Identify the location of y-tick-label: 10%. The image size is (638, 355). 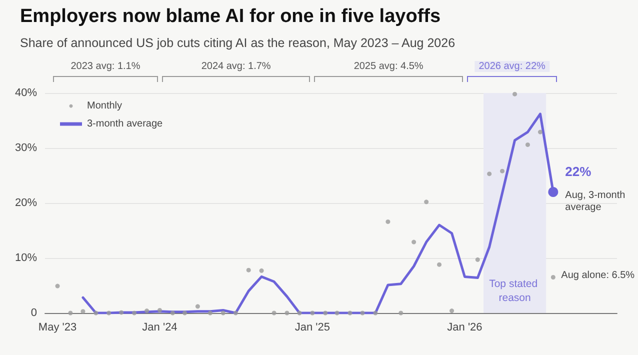
(26, 258).